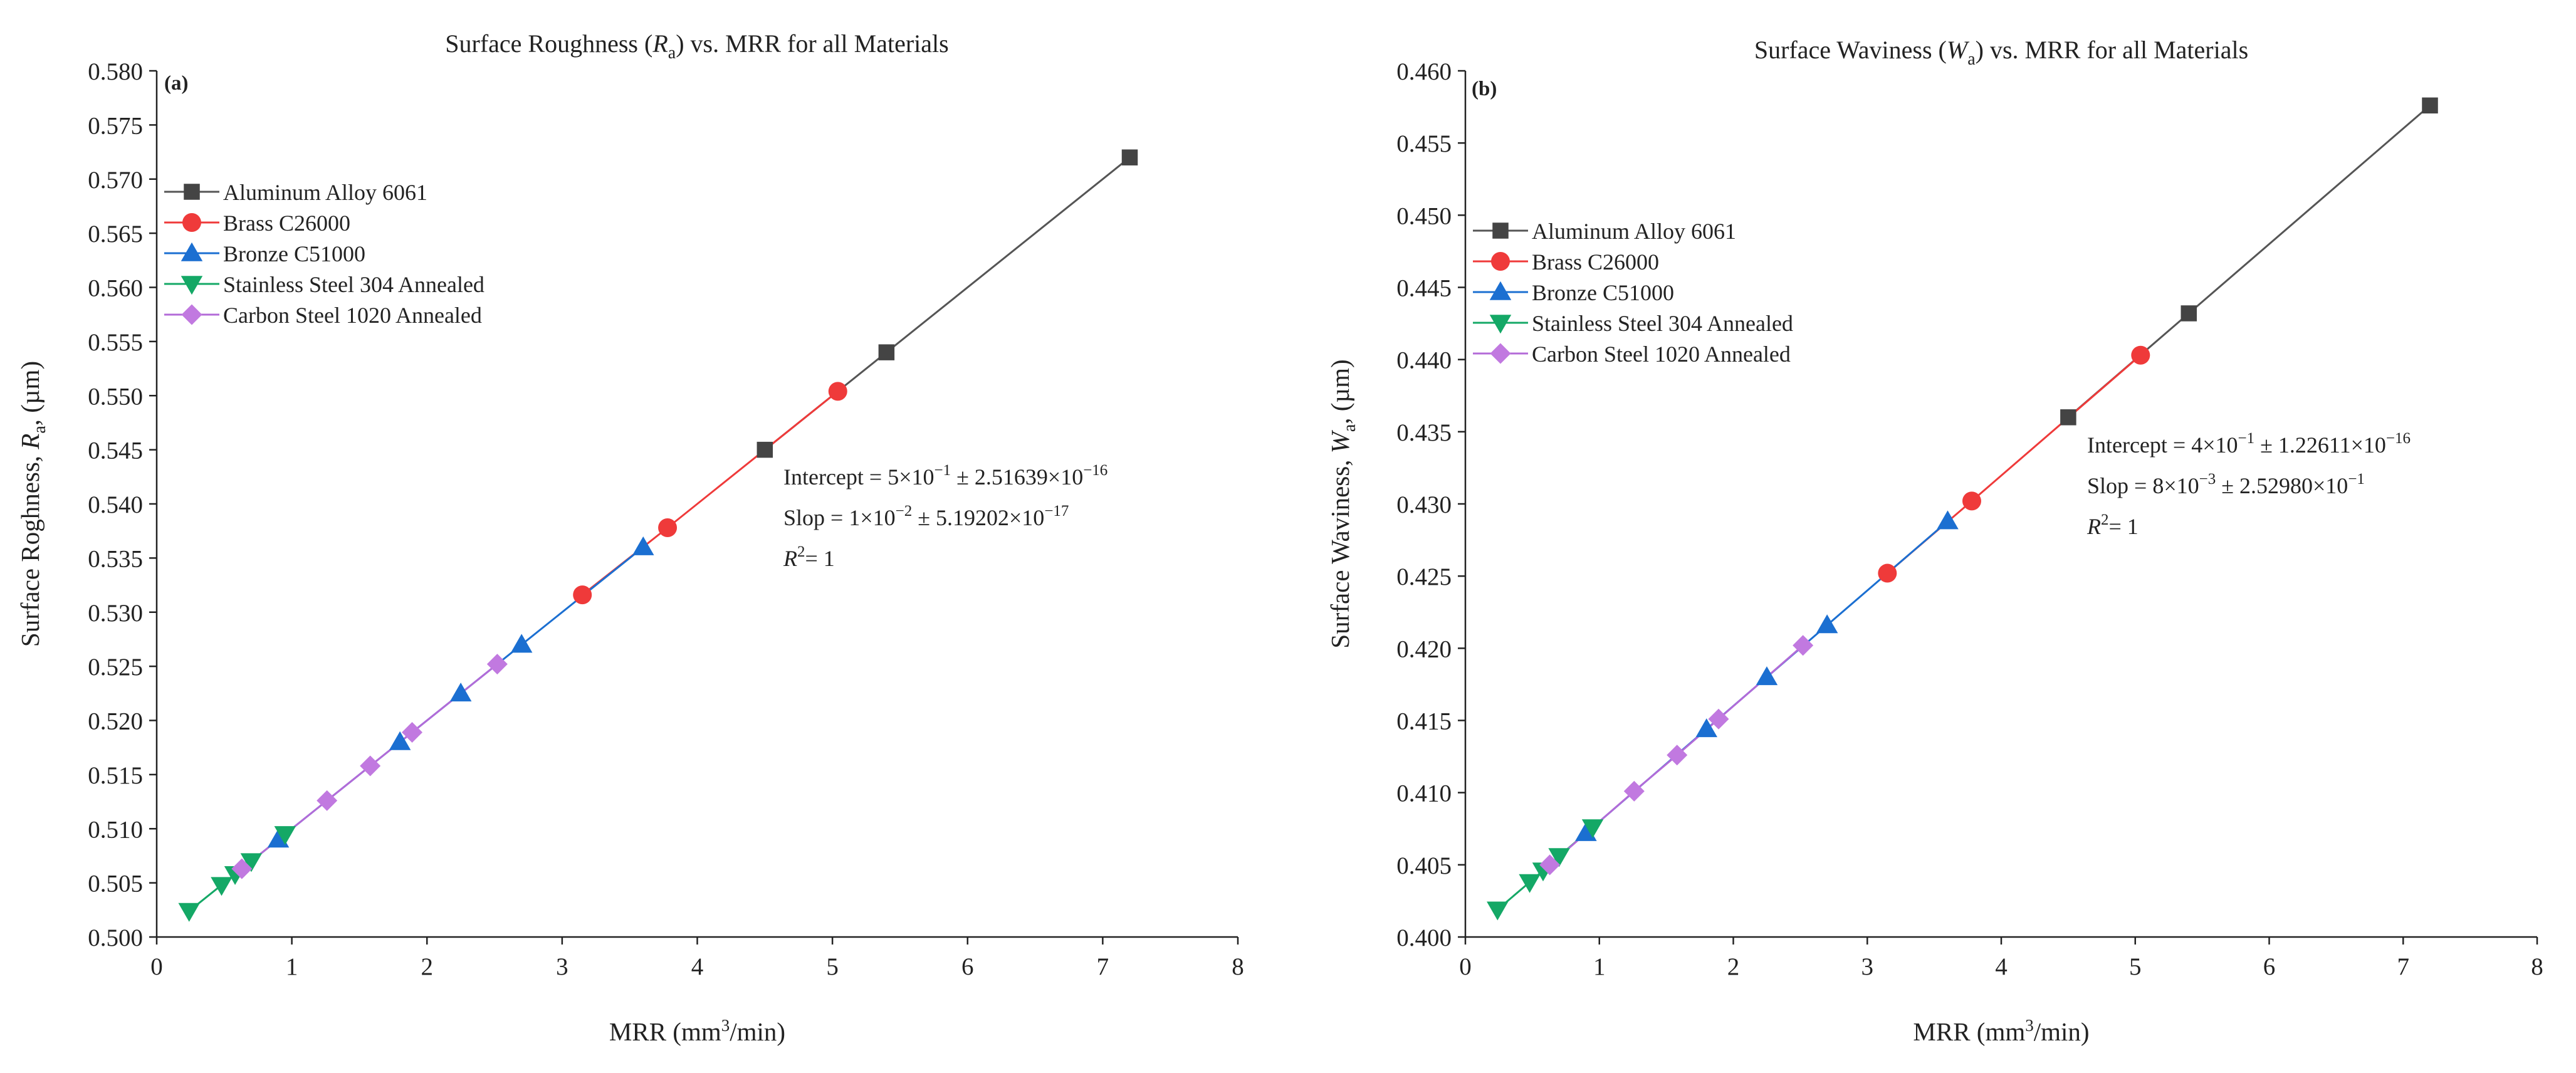 The width and height of the screenshot is (2576, 1073). Describe the element at coordinates (1424, 722) in the screenshot. I see `y-tick-label: 0.415` at that location.